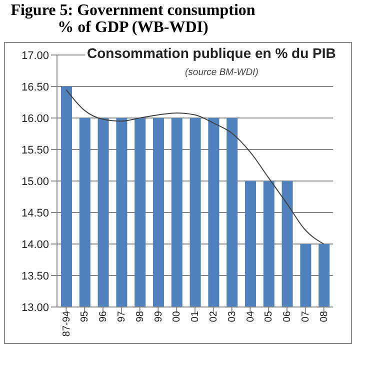  I want to click on x-tick-label: 96, so click(104, 316).